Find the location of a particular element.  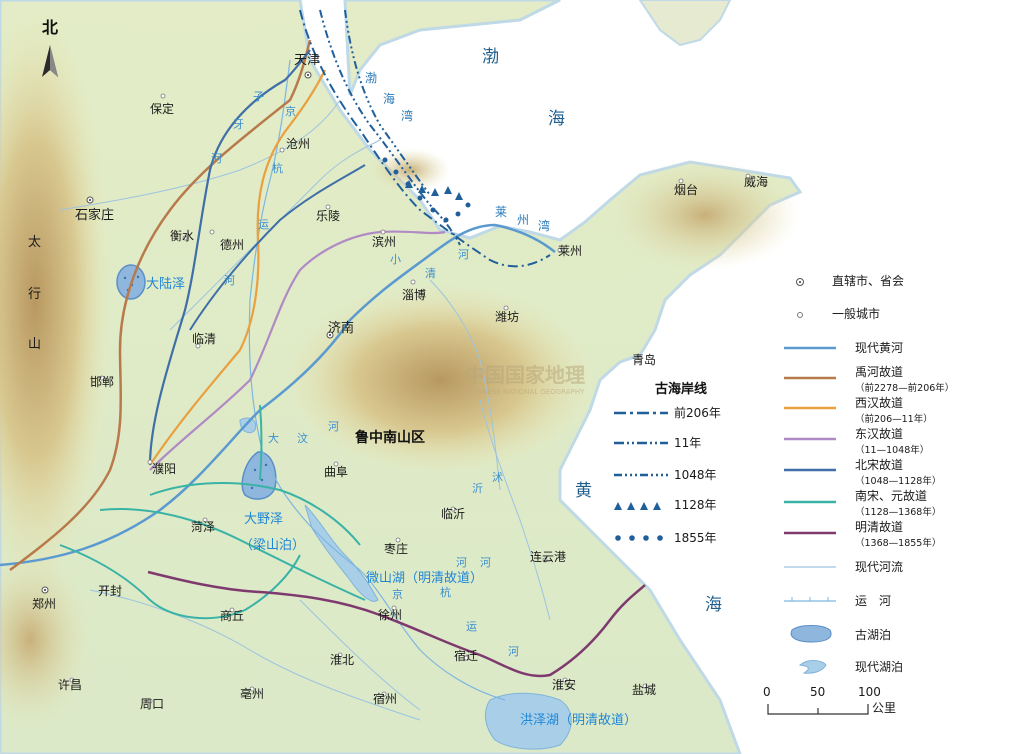

city-dezhou: 德州 is located at coordinates (232, 244).